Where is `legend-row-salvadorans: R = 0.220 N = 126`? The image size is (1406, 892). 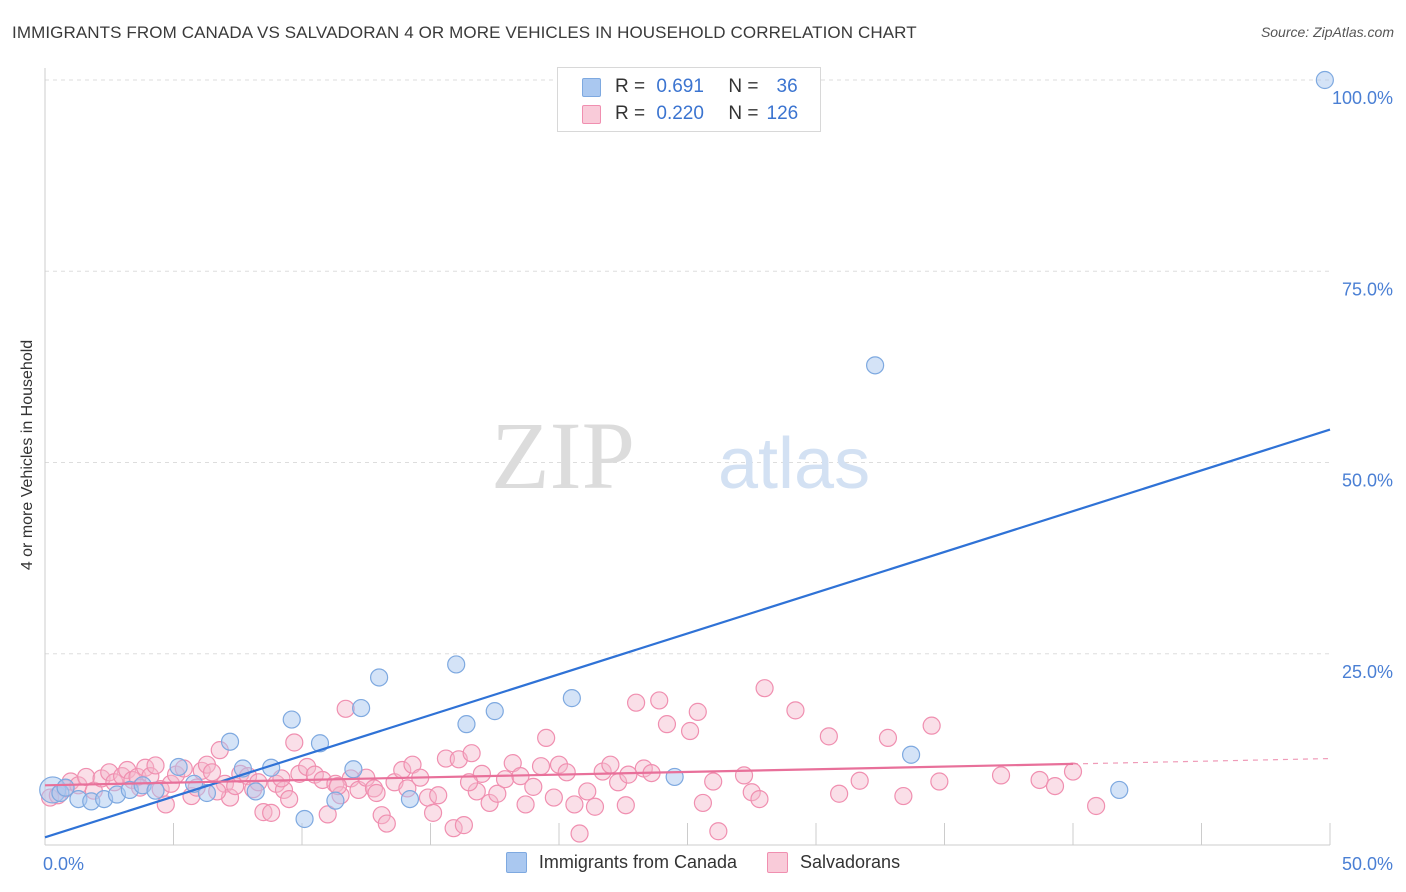 legend-row-salvadorans: R = 0.220 N = 126 is located at coordinates (690, 114).